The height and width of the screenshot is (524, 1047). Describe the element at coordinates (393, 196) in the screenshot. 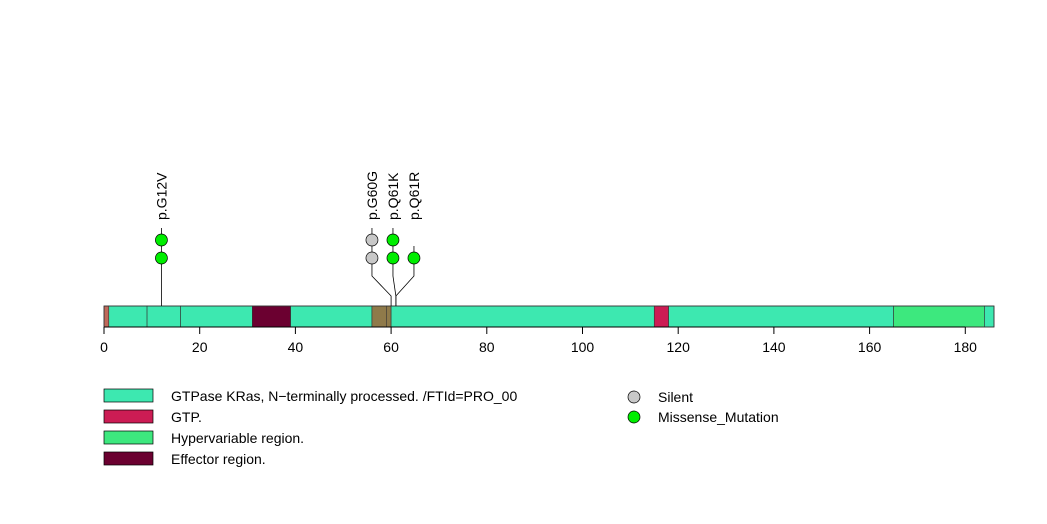

I see `mutation-label: p.Q61K` at that location.